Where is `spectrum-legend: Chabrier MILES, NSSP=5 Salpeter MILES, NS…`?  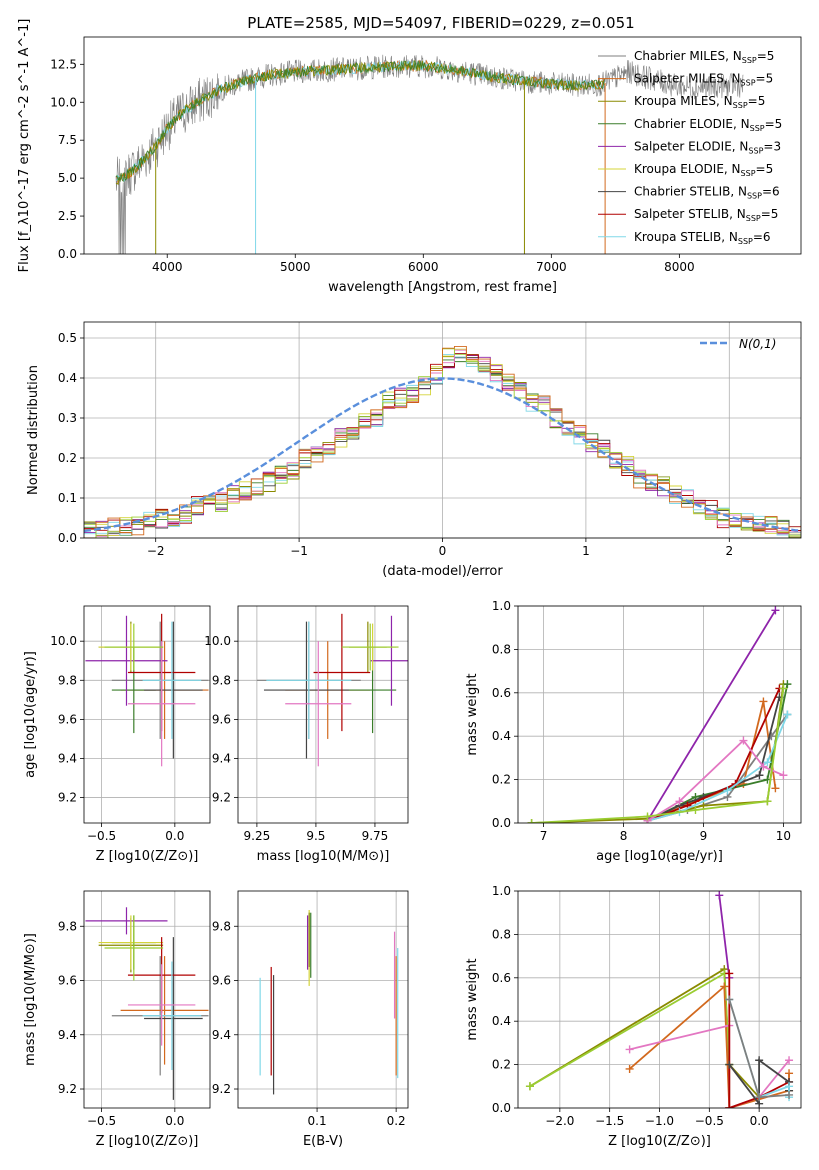 spectrum-legend: Chabrier MILES, NSSP=5 Salpeter MILES, NS… is located at coordinates (690, 147).